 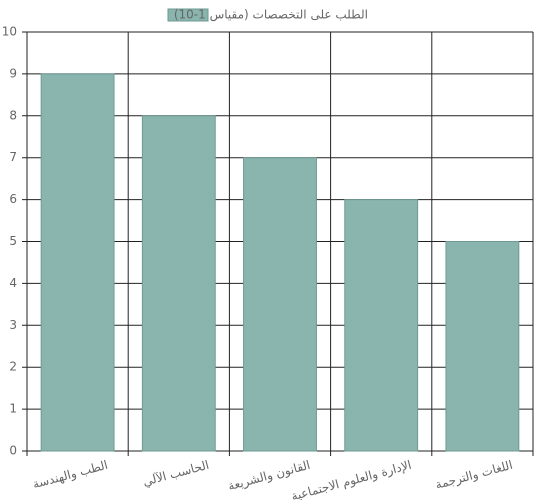 I want to click on y-tick-label: 5, so click(x=13, y=241).